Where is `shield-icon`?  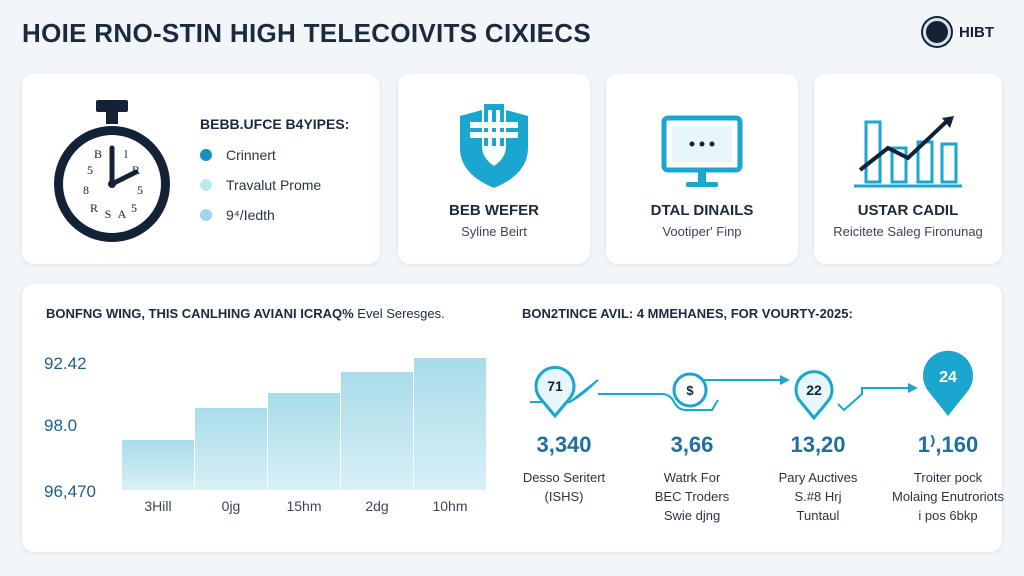
shield-icon is located at coordinates (494, 146).